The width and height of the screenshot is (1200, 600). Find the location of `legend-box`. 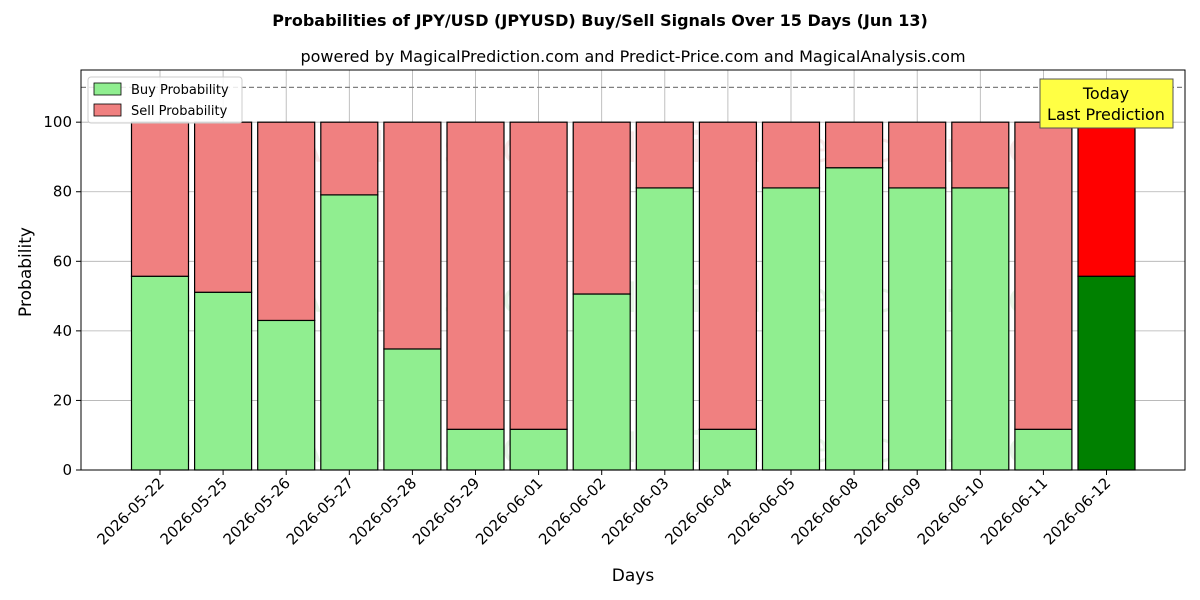

legend-box is located at coordinates (165, 100).